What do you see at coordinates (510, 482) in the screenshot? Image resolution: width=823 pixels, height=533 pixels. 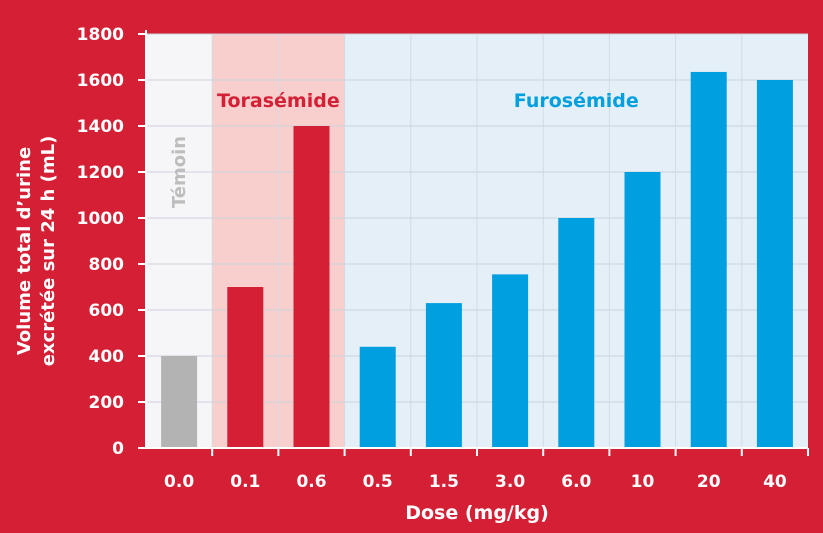 I see `x-tick-label: 3.0` at bounding box center [510, 482].